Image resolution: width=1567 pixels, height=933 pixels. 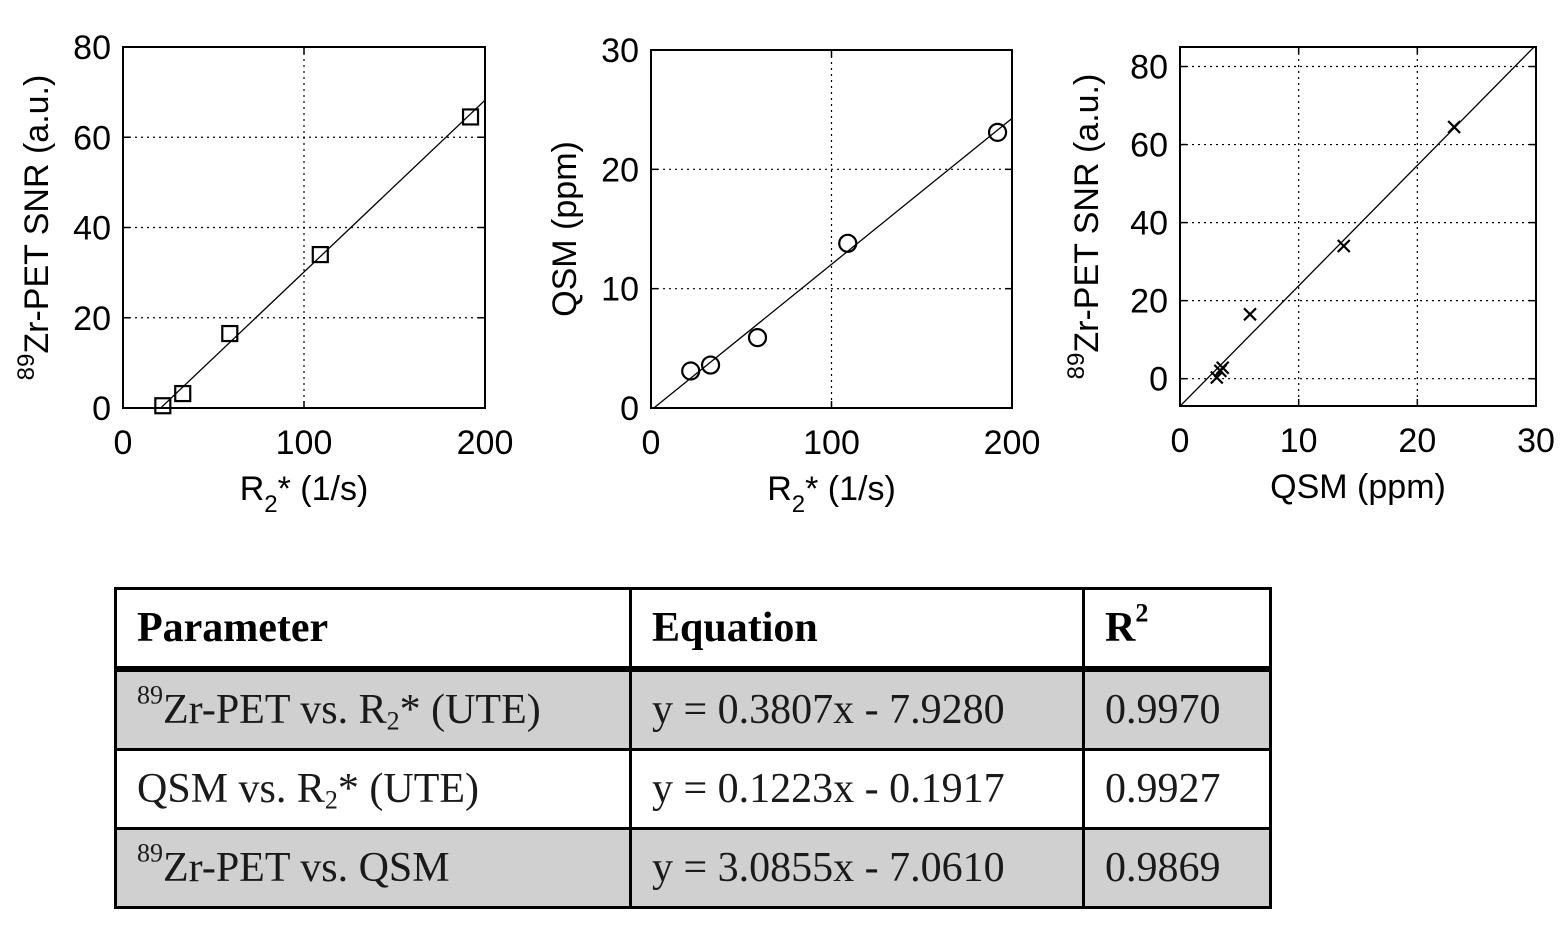 I want to click on parameter-cell: 89Zr-PET vs. R2* (UTE), so click(x=373, y=709).